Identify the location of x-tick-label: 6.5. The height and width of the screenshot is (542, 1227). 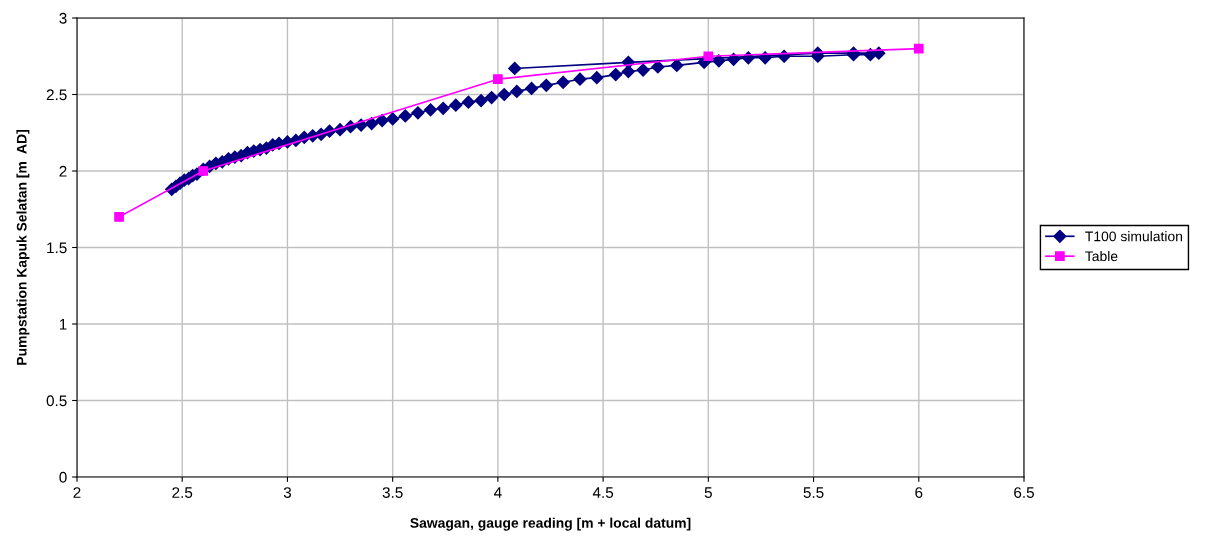
(1024, 492).